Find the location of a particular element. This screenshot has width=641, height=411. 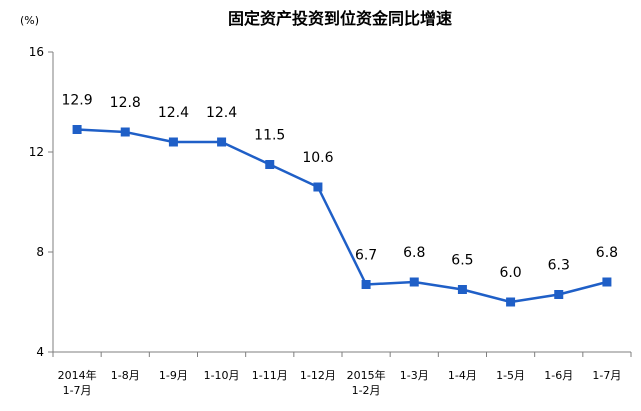

data-label: 6.7 is located at coordinates (366, 256).